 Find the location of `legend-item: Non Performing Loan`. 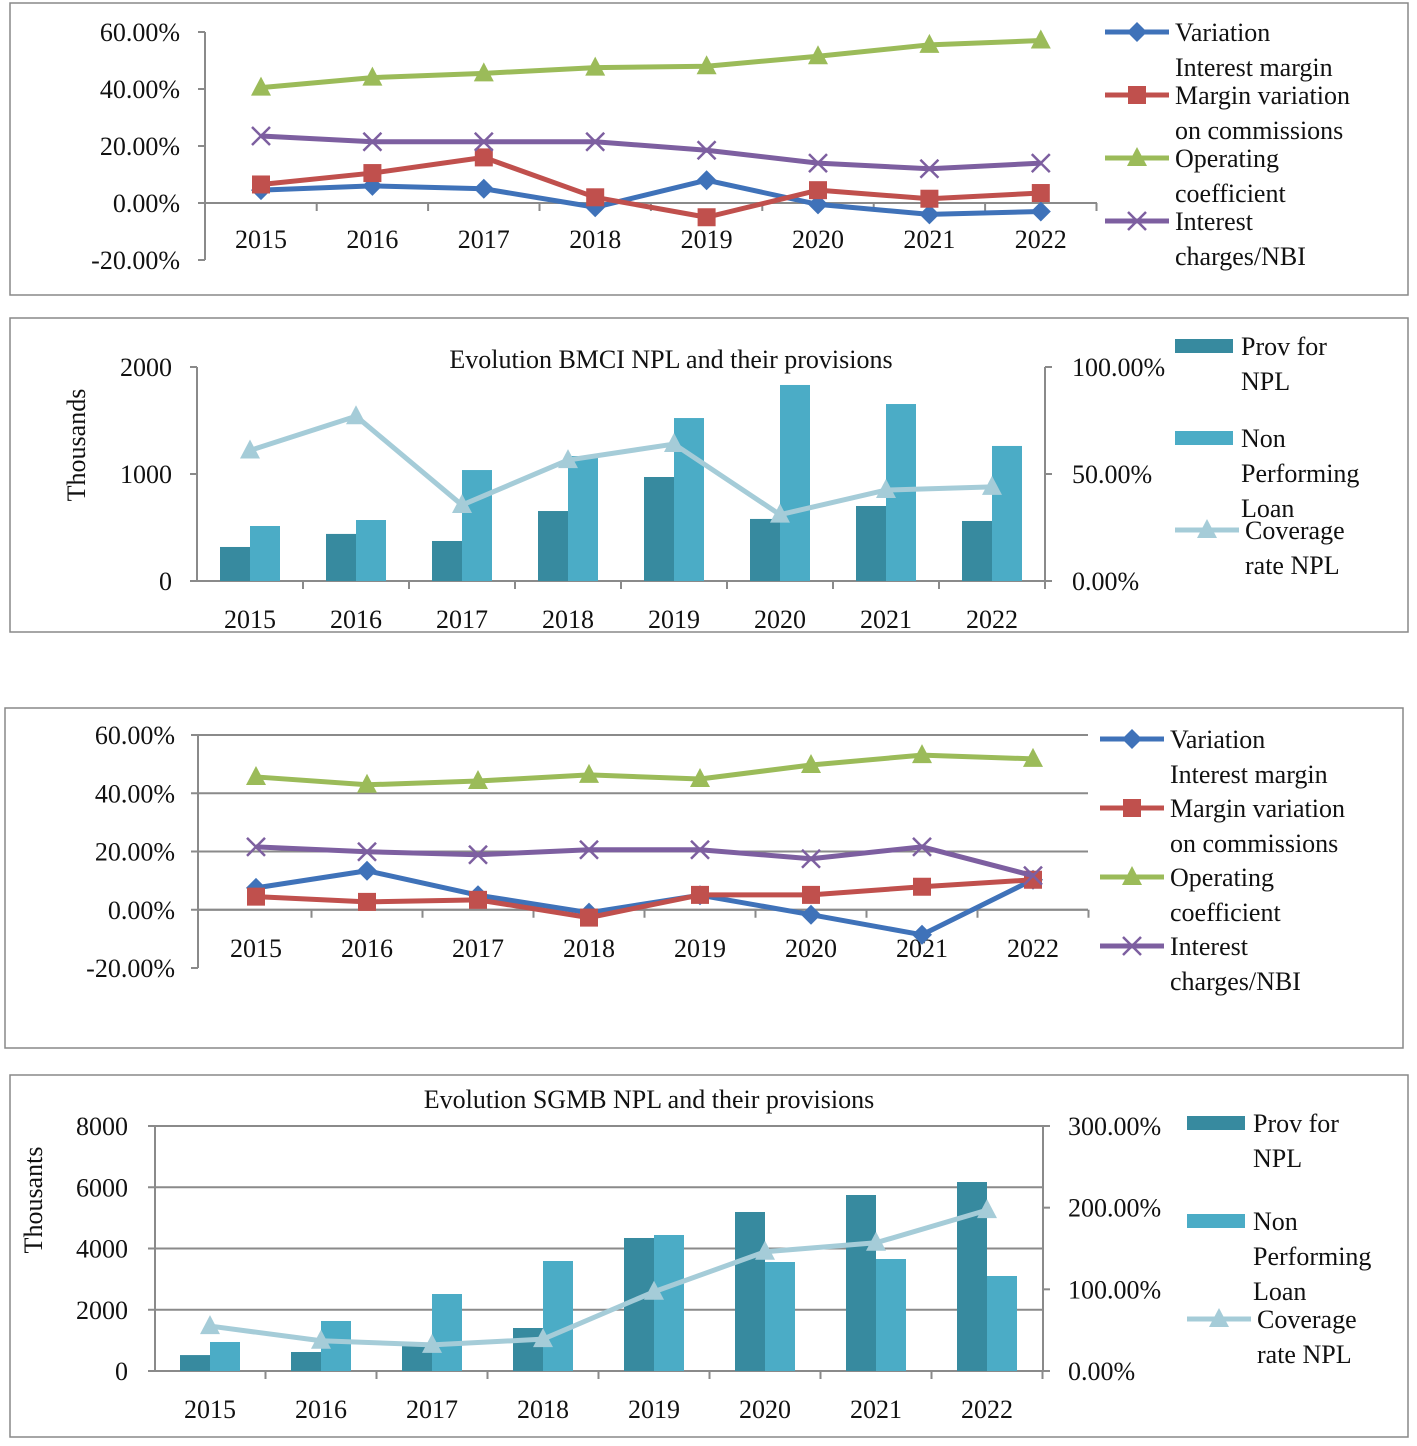

legend-item: Non Performing Loan is located at coordinates (1279, 1256).